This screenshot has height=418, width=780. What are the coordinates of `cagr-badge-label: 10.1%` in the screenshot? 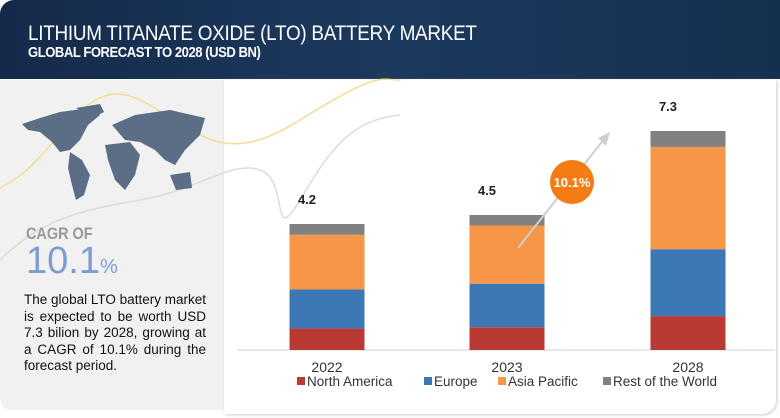 It's located at (572, 182).